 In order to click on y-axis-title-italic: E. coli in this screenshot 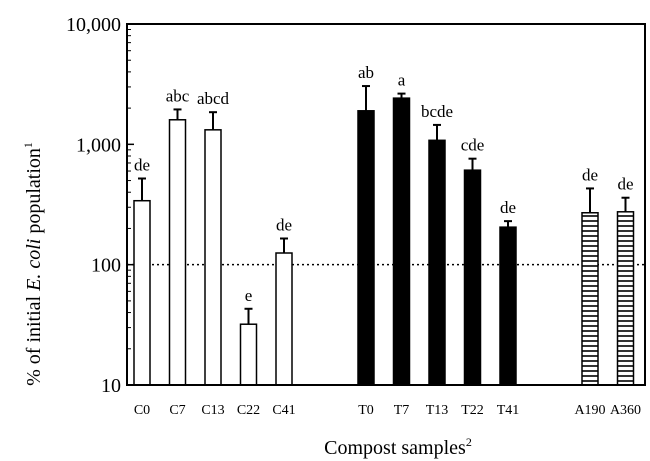, I will do `click(34, 265)`.